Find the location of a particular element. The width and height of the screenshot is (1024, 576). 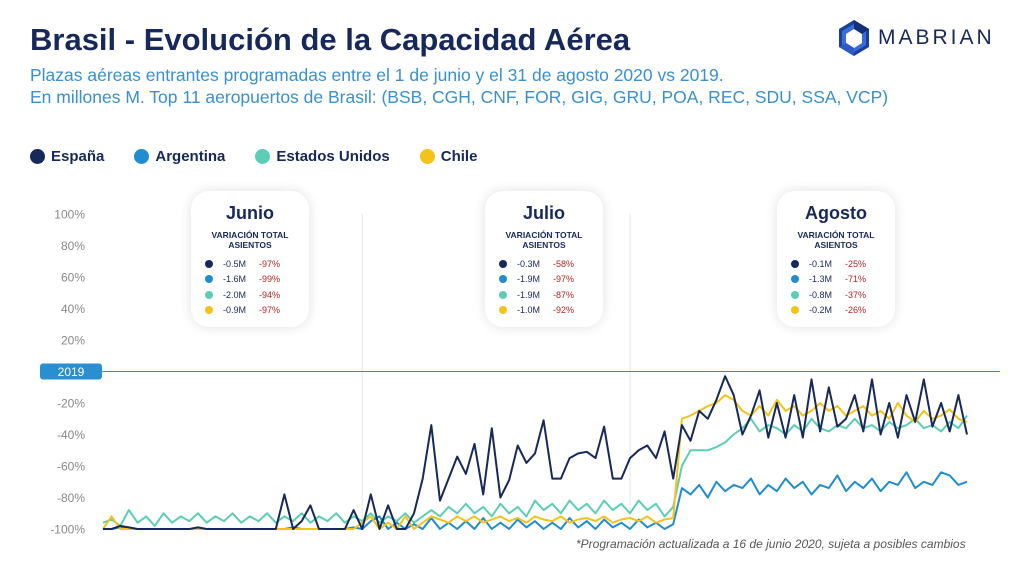

row-abs: -1.0M is located at coordinates (529, 310).